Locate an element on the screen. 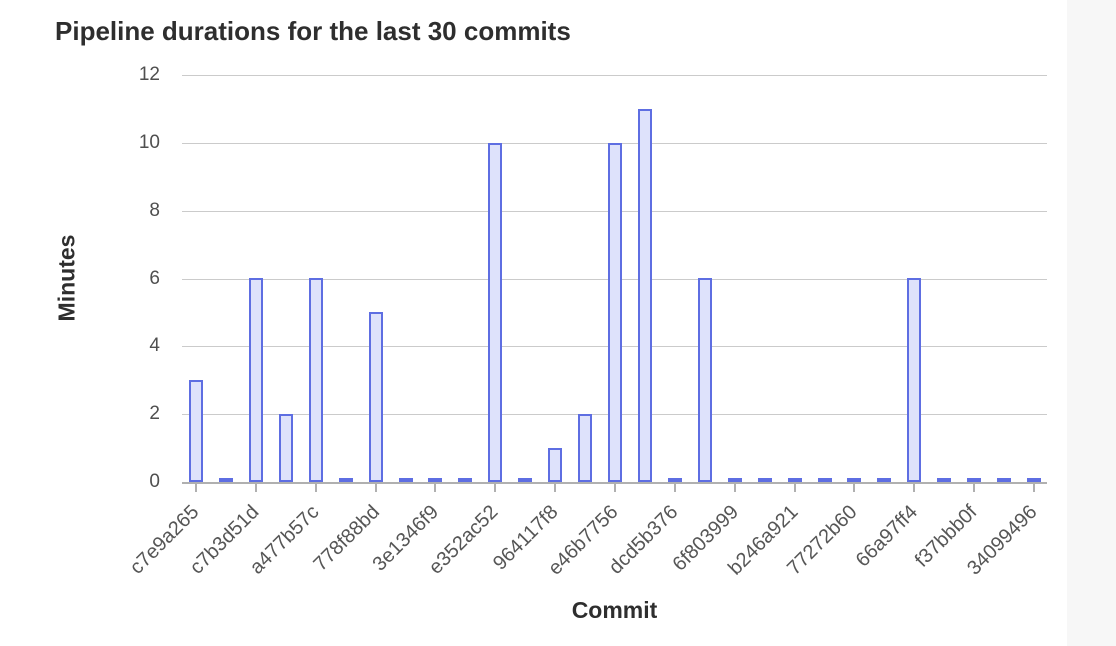 This screenshot has width=1116, height=646. x-tick-label: 66a97ff4 is located at coordinates (886, 536).